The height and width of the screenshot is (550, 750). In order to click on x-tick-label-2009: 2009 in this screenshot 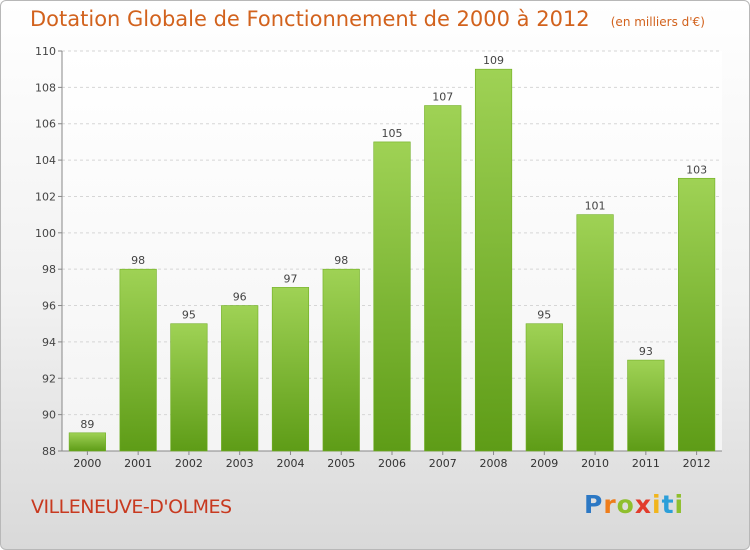, I will do `click(544, 463)`.